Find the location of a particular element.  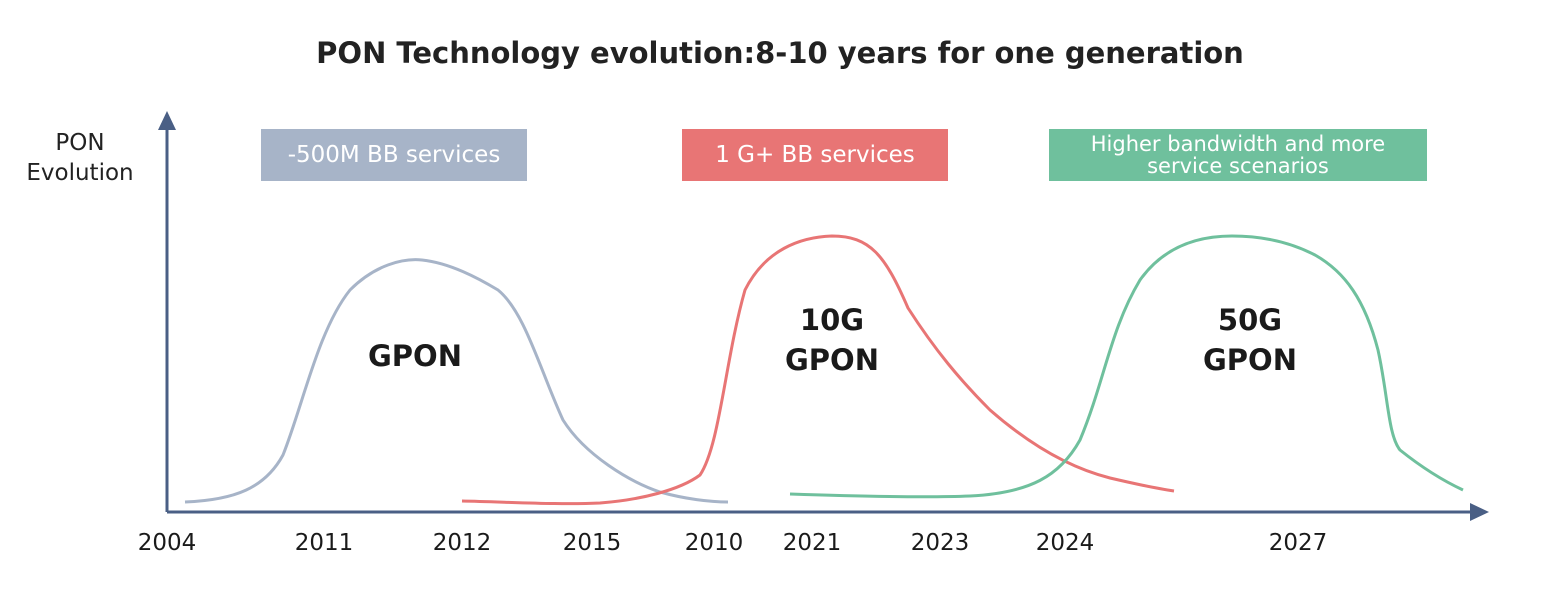

x-tick-2011: 2011 is located at coordinates (324, 543).